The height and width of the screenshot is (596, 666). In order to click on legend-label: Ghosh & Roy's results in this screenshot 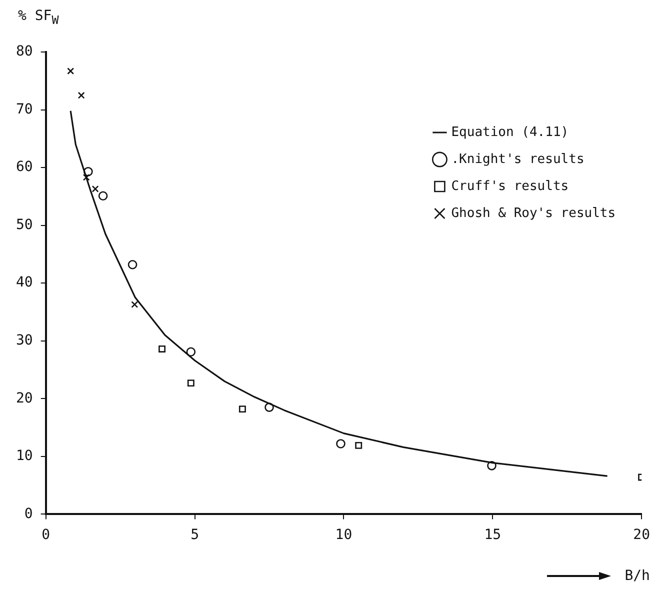, I will do `click(533, 213)`.